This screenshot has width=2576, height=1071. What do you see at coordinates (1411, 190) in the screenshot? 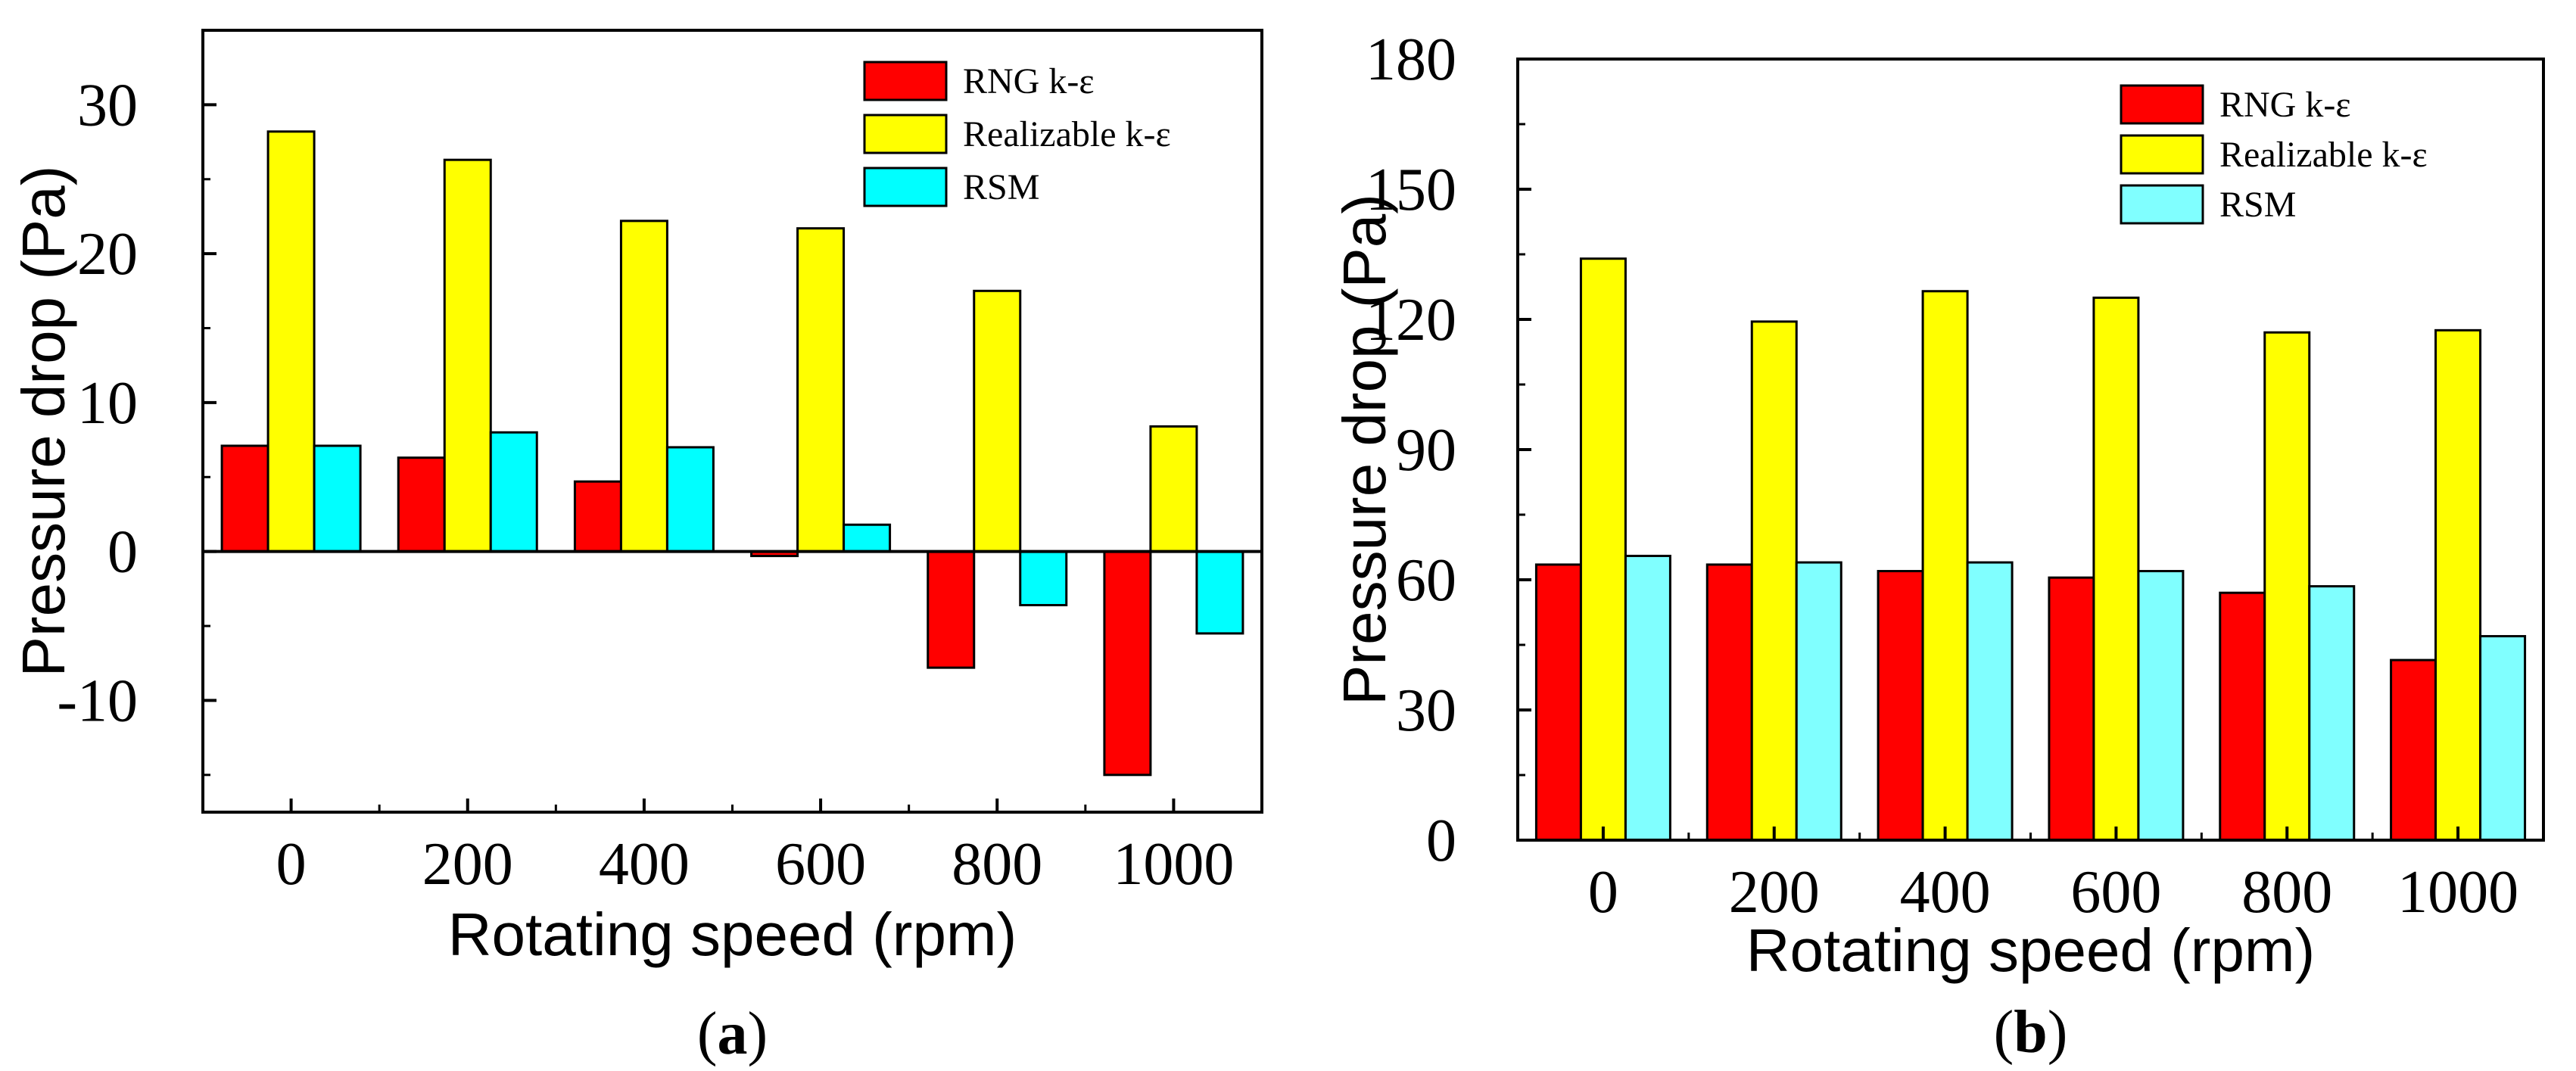
I see `y-tick-label: 150` at bounding box center [1411, 190].